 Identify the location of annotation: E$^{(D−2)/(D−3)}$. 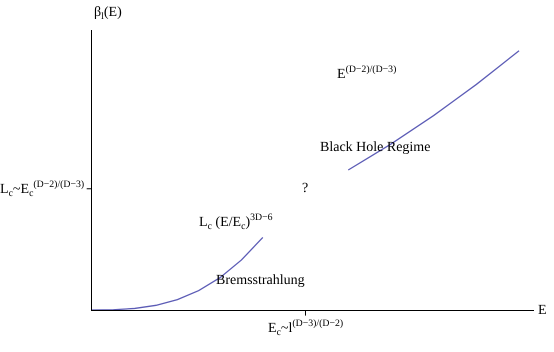
(366, 73).